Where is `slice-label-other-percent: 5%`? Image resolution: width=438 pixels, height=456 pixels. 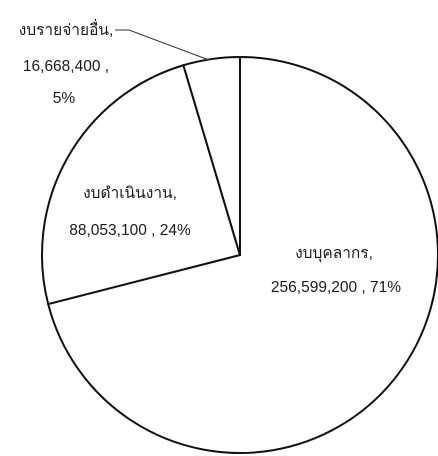 slice-label-other-percent: 5% is located at coordinates (64, 98).